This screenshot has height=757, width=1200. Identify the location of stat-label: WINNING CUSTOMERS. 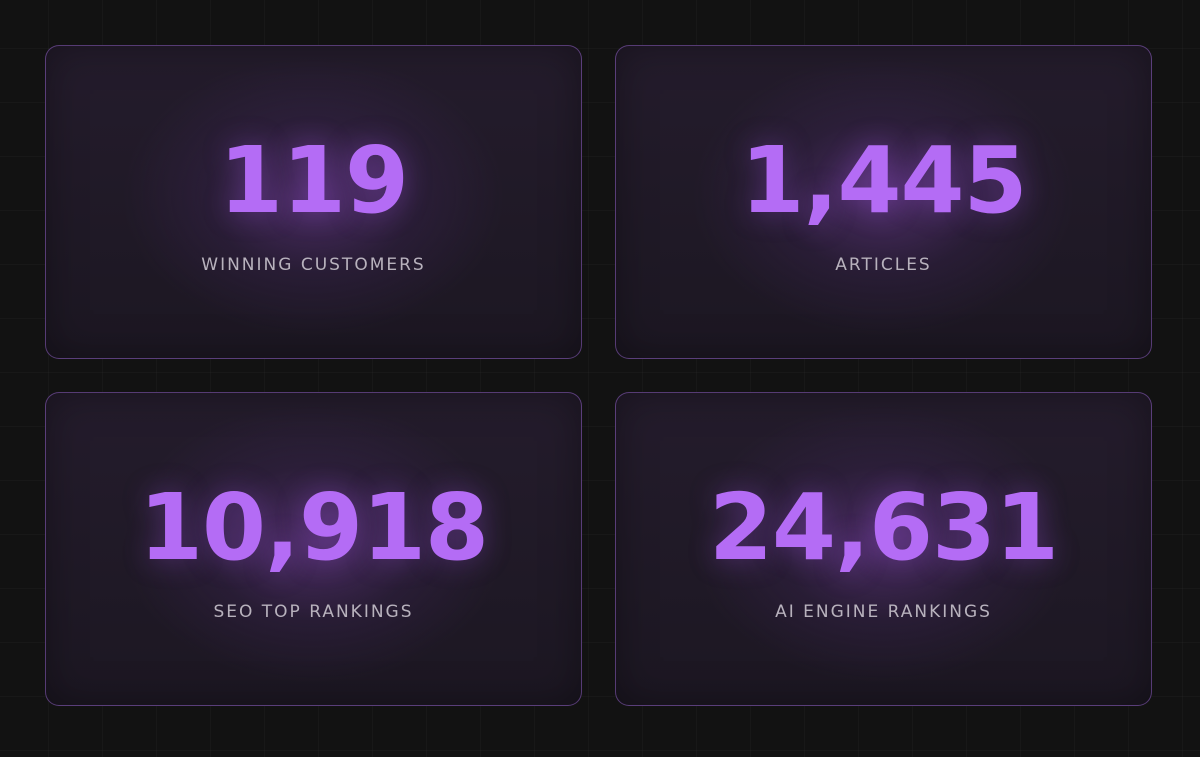
(313, 265).